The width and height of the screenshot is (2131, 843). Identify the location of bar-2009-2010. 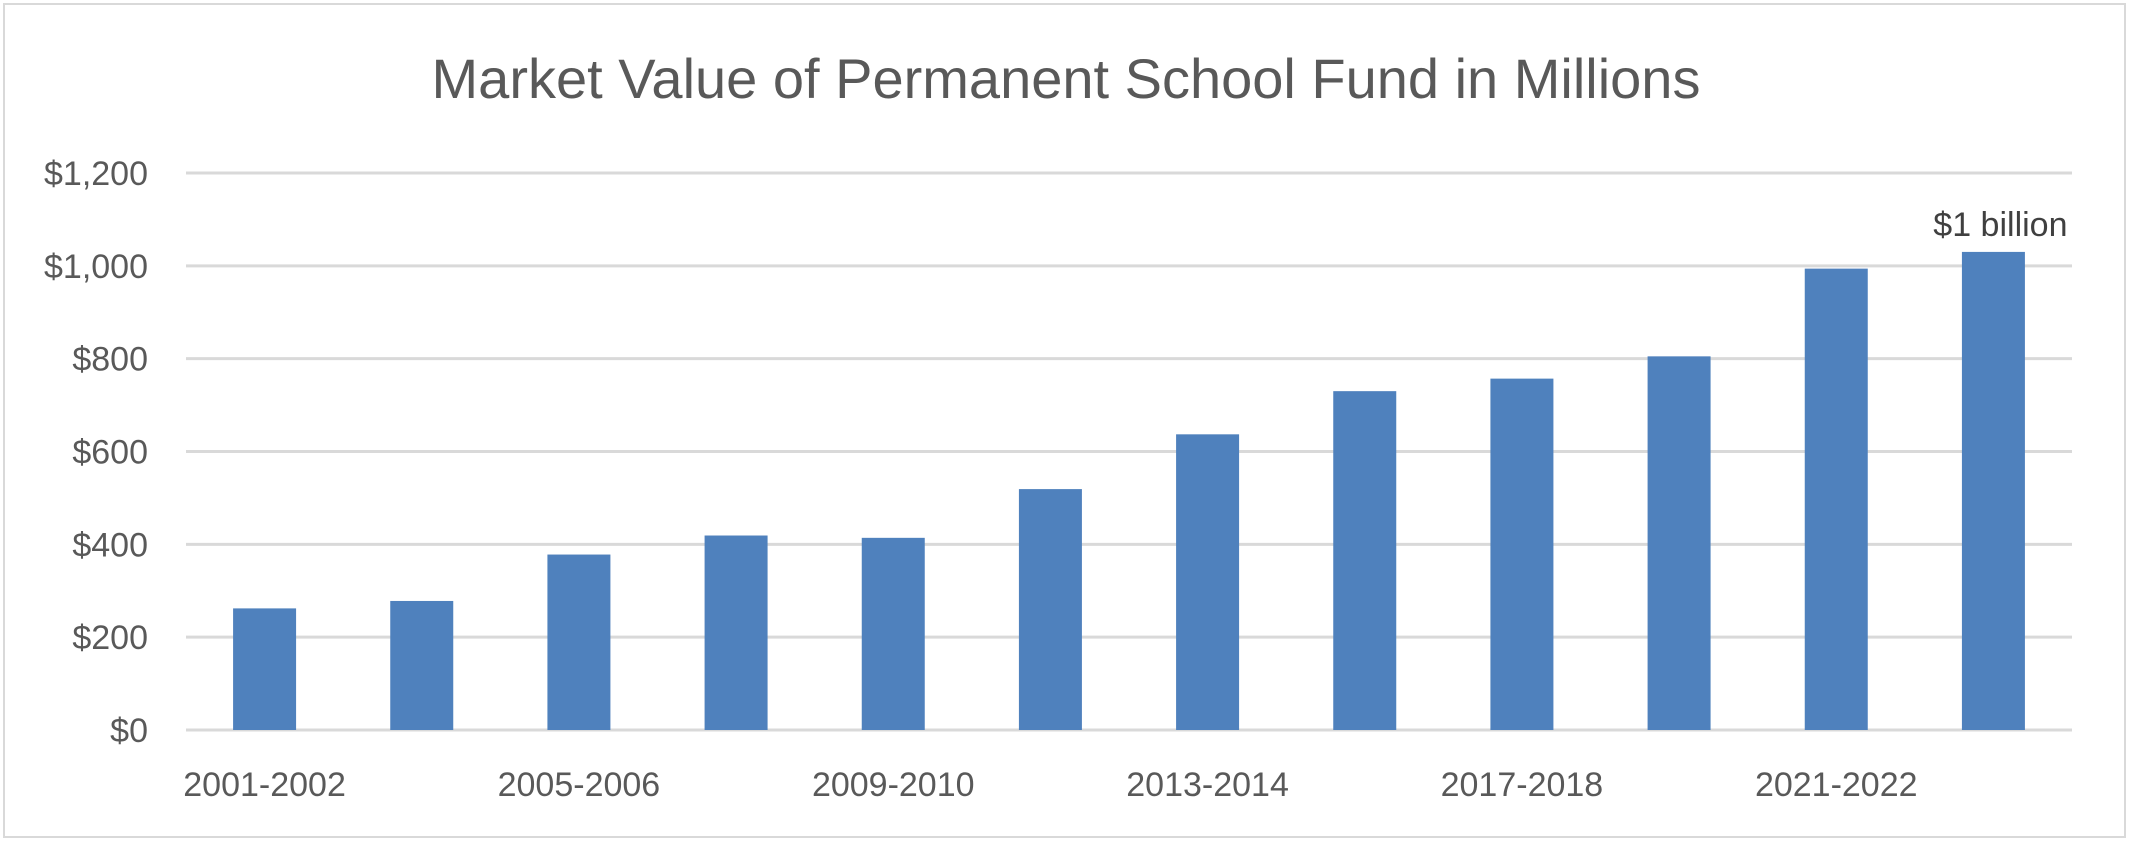
(893, 633).